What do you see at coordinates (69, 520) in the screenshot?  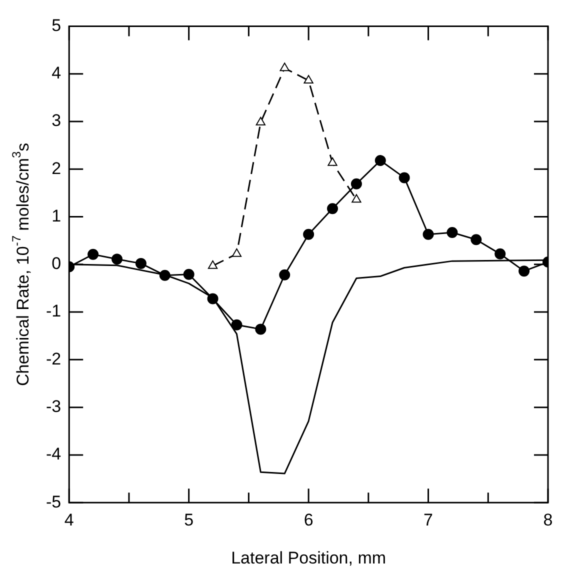 I see `x-tick-label: 4` at bounding box center [69, 520].